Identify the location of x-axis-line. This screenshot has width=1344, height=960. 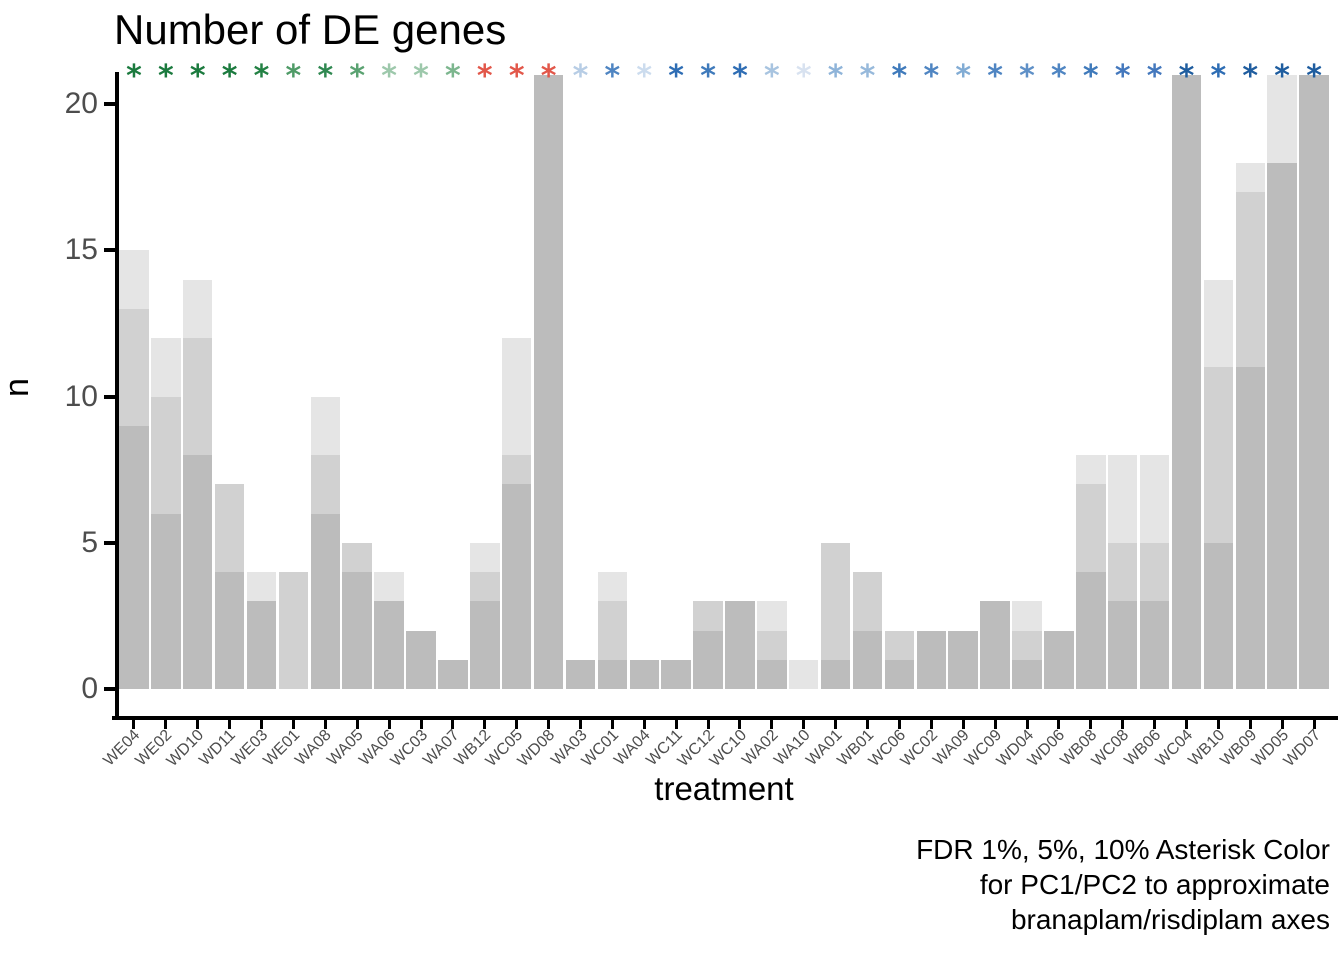
(725, 718).